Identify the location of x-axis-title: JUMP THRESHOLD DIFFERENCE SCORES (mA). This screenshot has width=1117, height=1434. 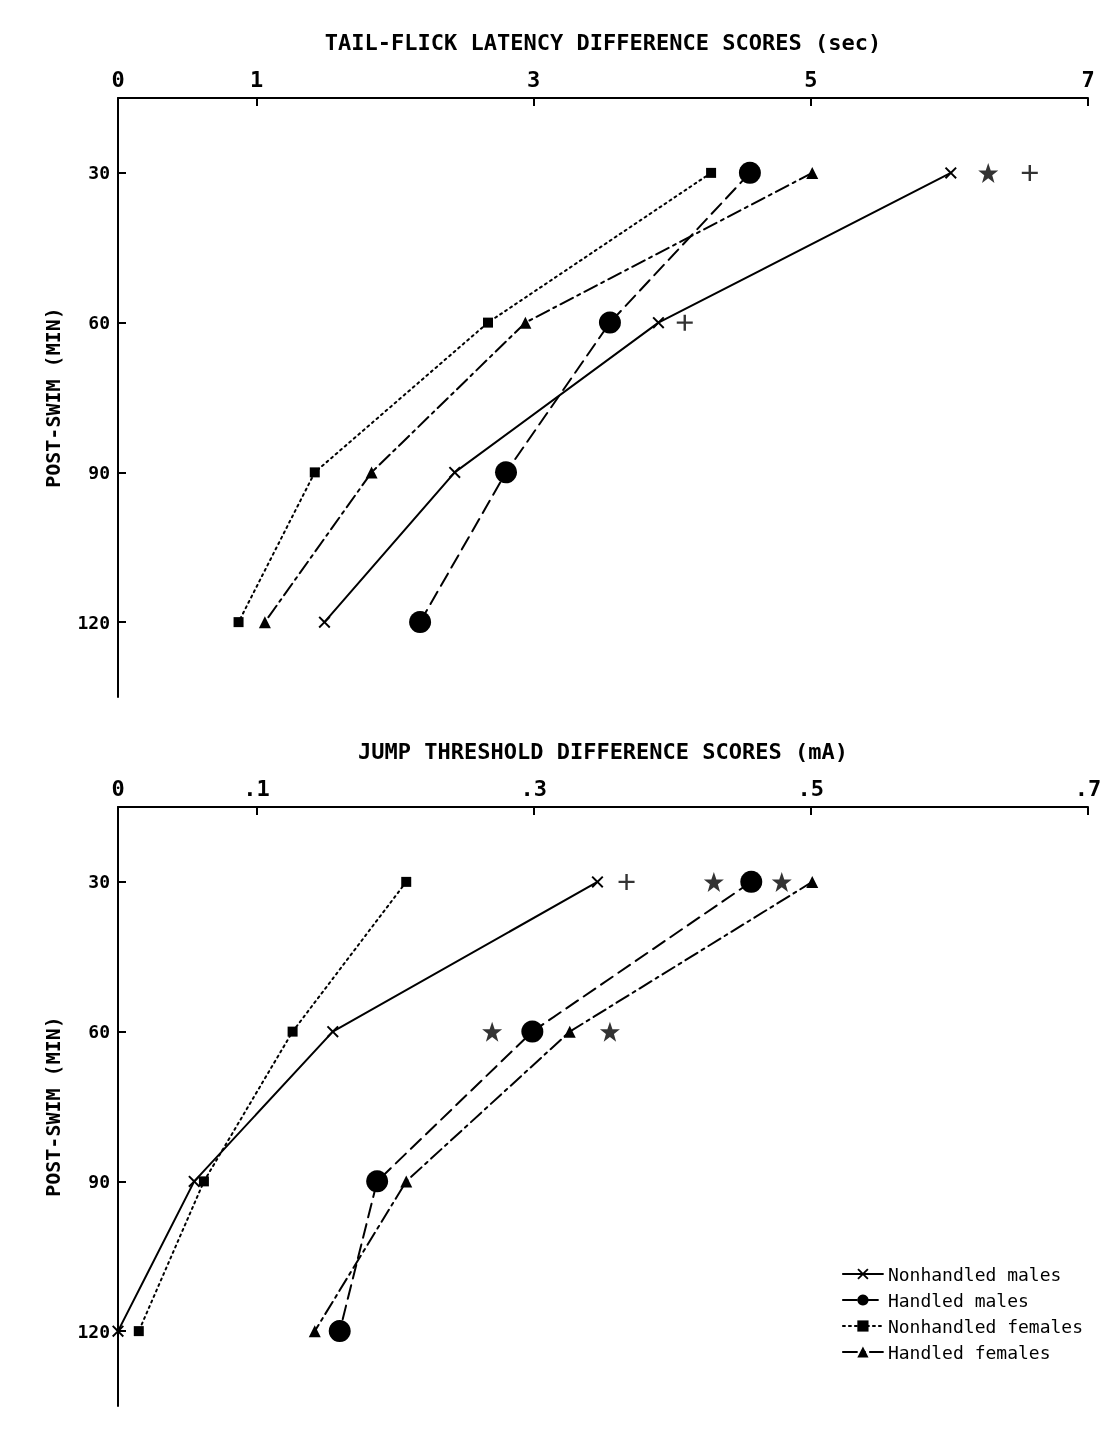
(603, 751).